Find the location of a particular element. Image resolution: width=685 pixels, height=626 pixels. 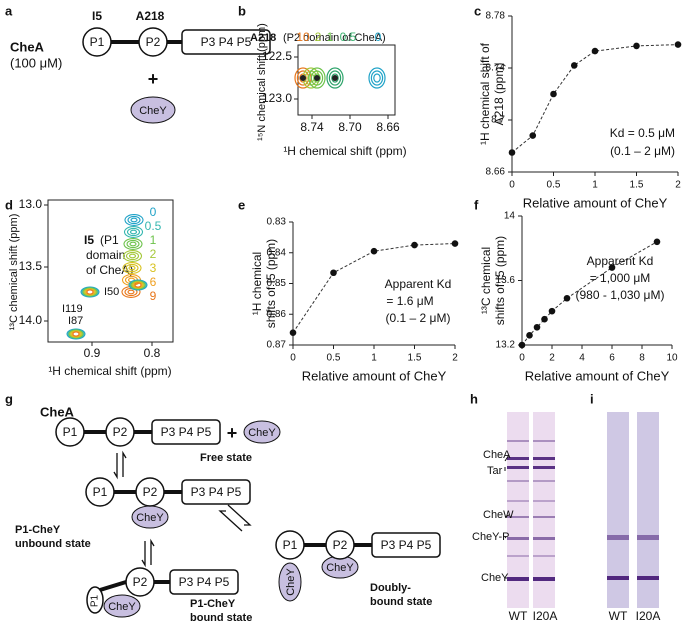

band-label: CheW is located at coordinates (498, 515).